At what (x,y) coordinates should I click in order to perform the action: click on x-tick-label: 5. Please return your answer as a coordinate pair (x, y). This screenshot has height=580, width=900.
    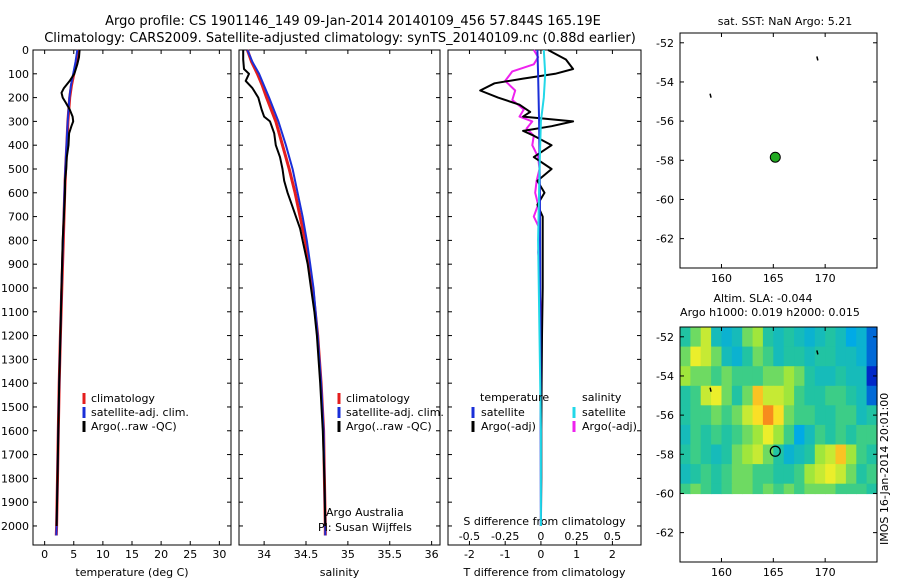
    Looking at the image, I should click on (73, 554).